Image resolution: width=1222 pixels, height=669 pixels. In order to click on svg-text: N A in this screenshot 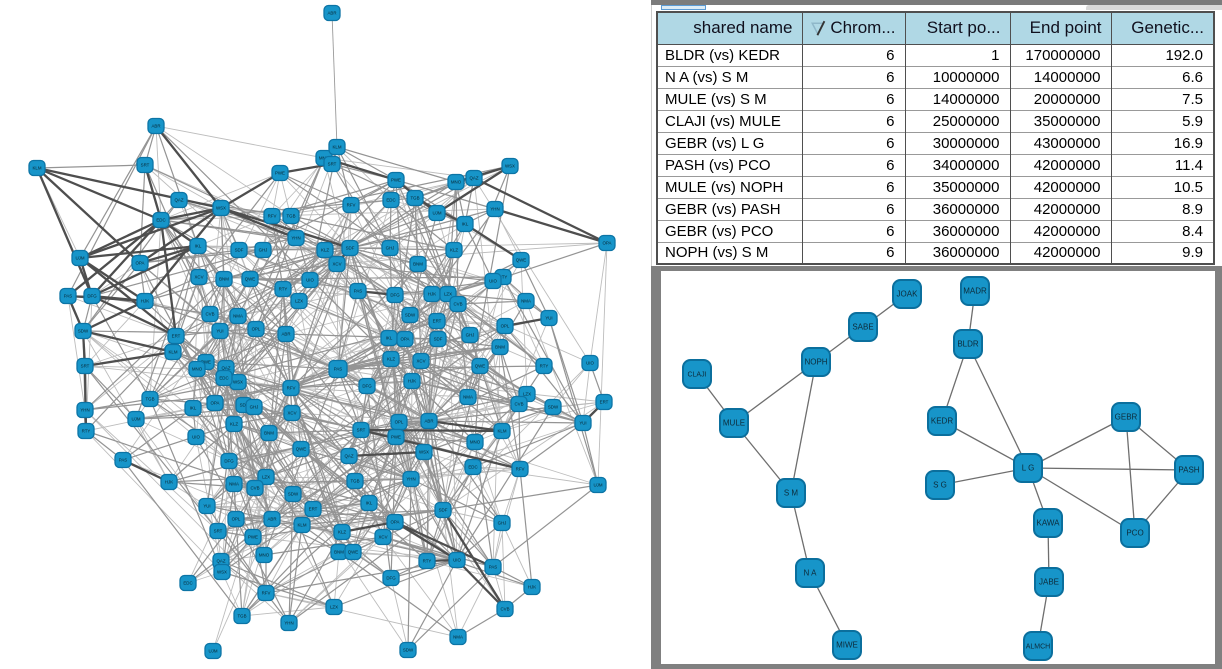, I will do `click(811, 573)`.